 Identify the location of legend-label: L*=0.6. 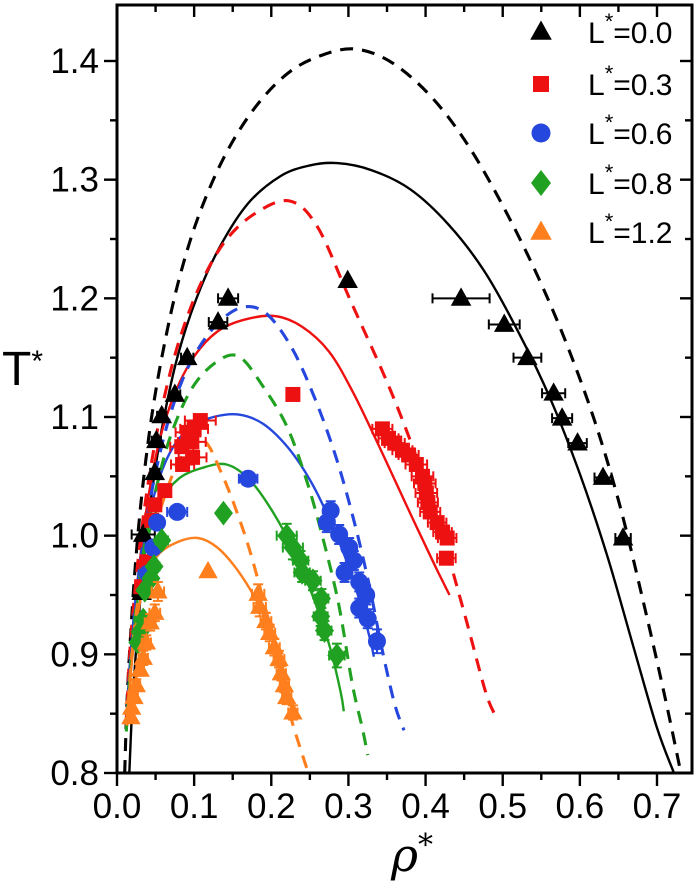
(630, 130).